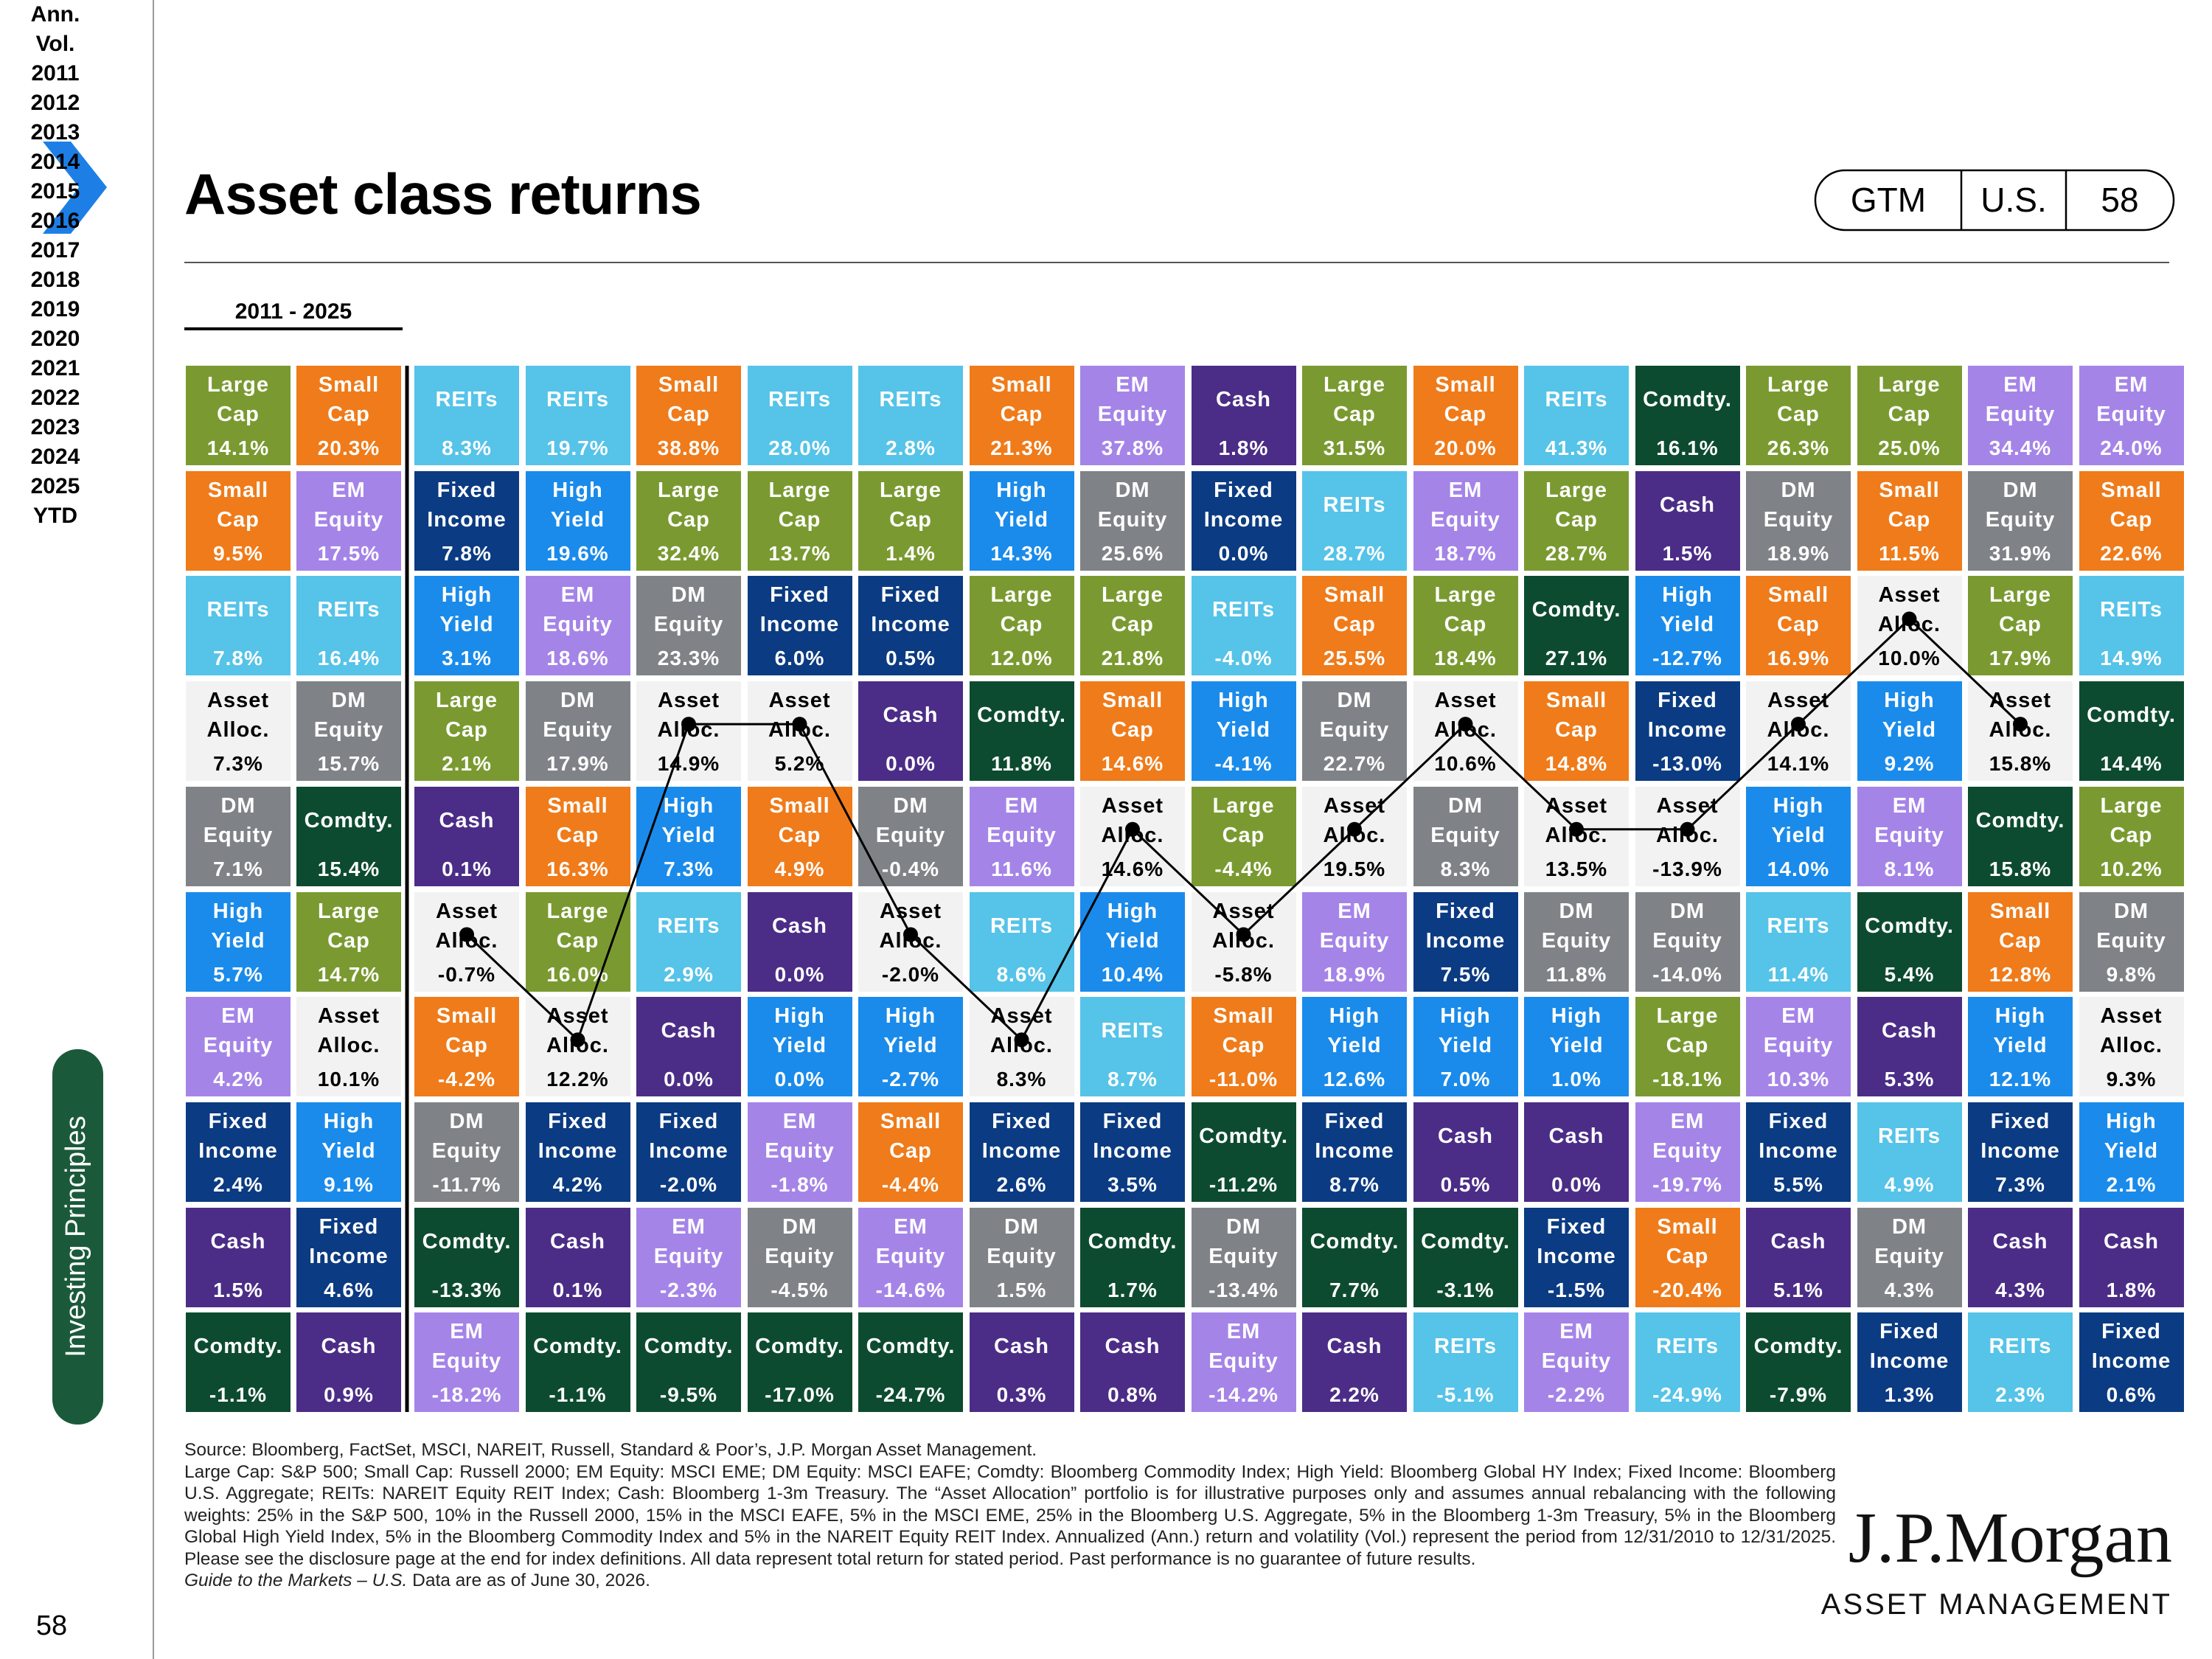  I want to click on cell-value: -24.9%, so click(1687, 1395).